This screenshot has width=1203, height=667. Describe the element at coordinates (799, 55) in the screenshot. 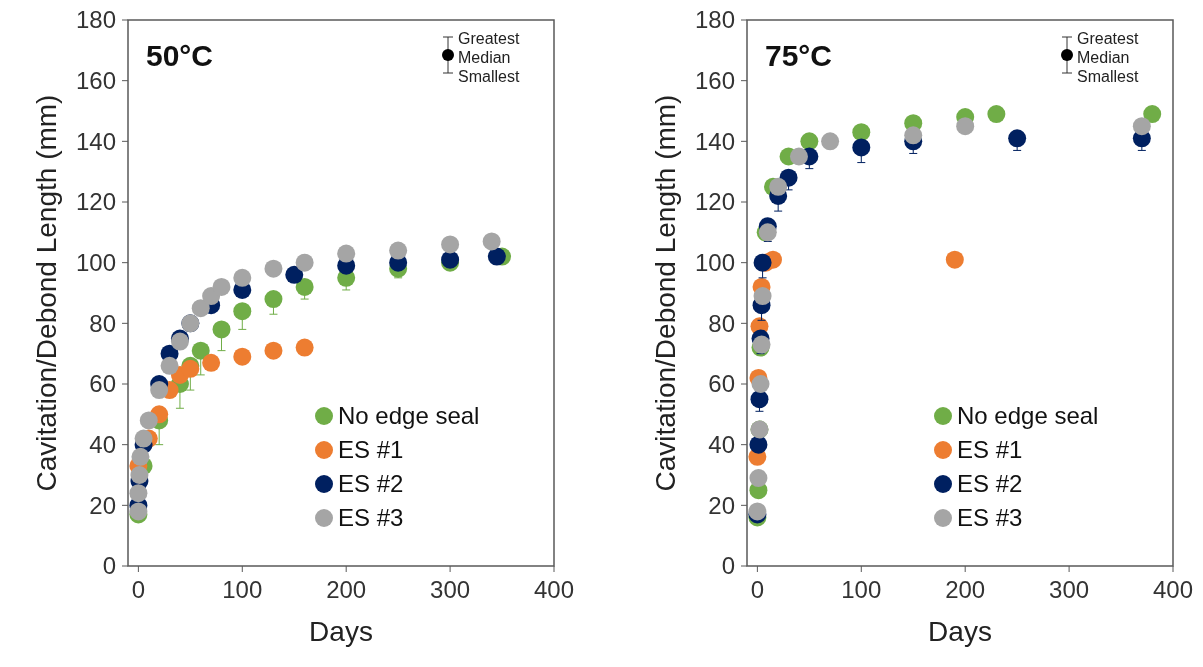

I see `text: 75°C` at that location.